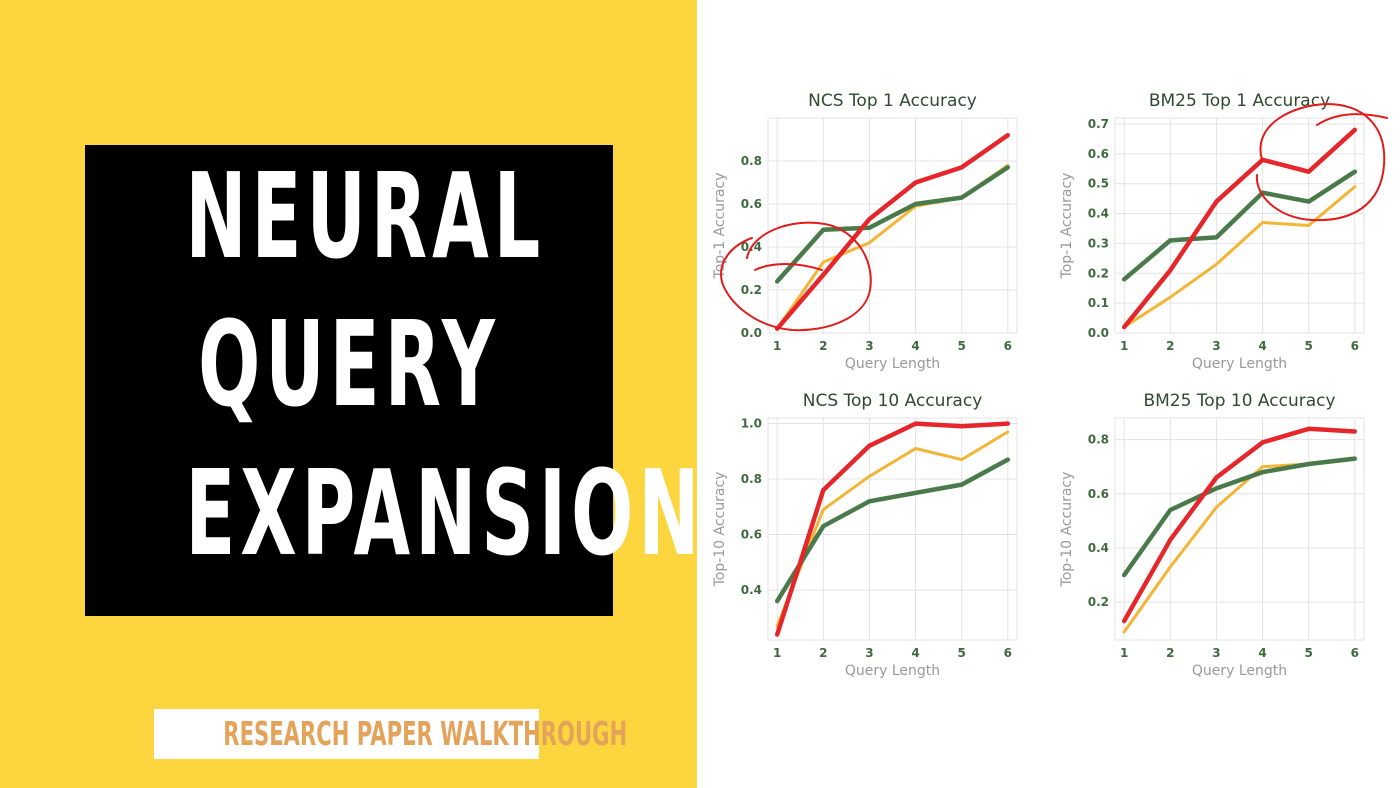  I want to click on title-line-3: EXPANSION, so click(445, 513).